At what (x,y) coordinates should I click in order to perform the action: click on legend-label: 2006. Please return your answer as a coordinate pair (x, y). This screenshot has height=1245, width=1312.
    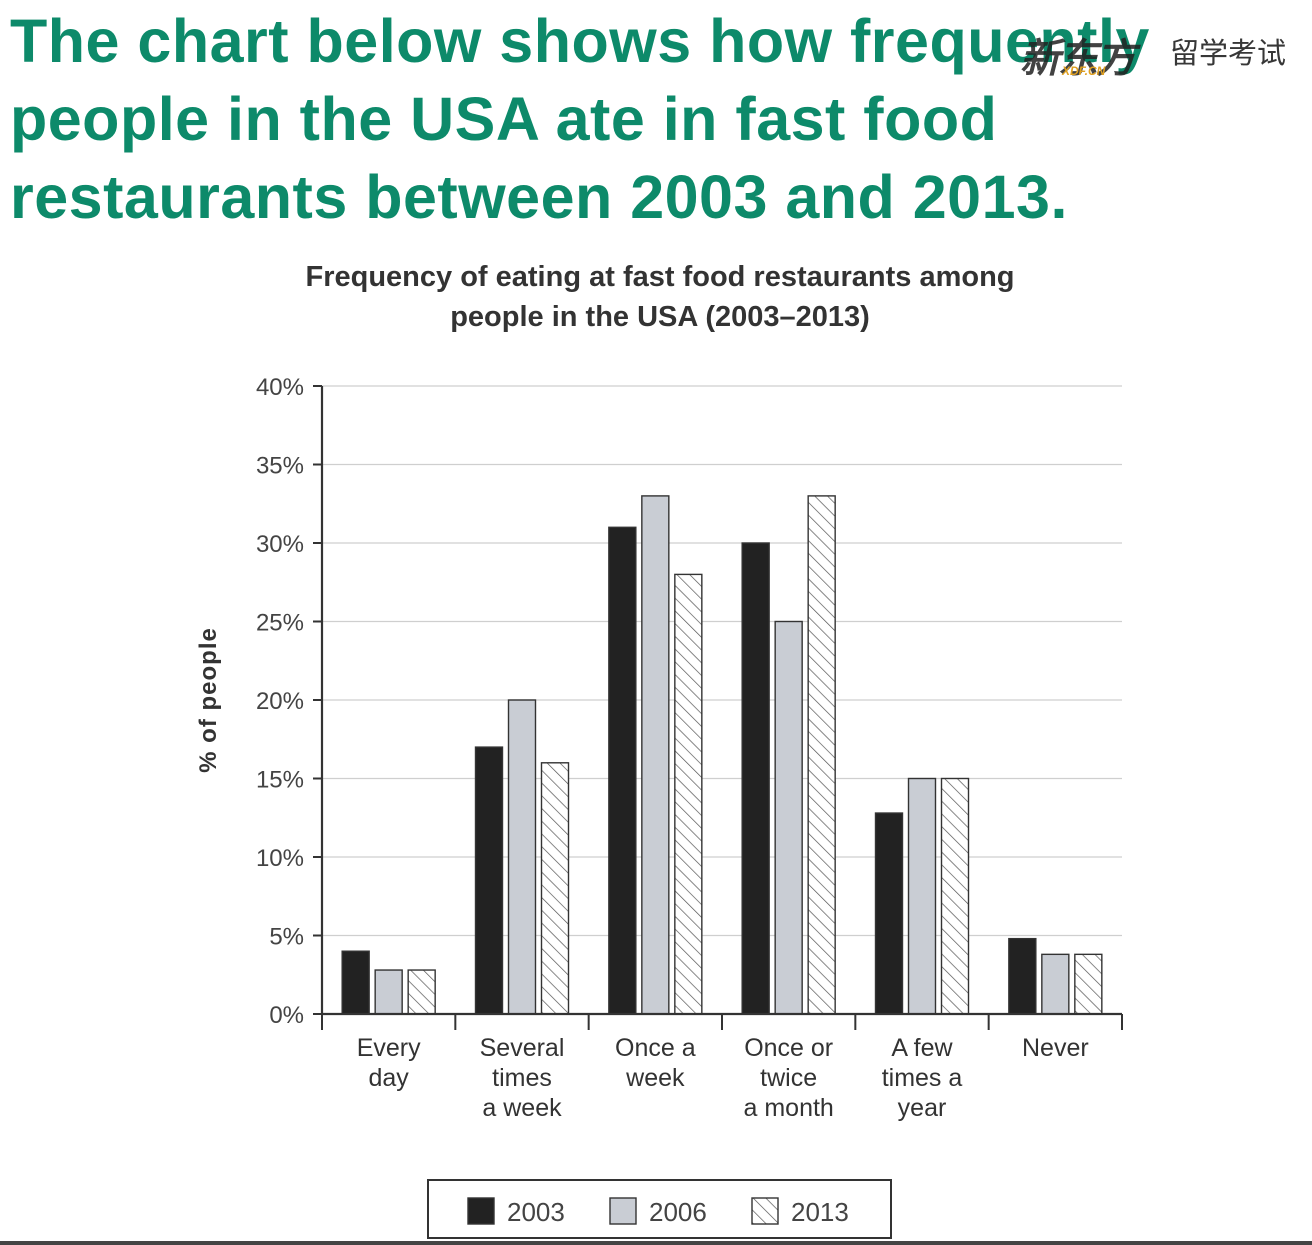
    Looking at the image, I should click on (678, 1212).